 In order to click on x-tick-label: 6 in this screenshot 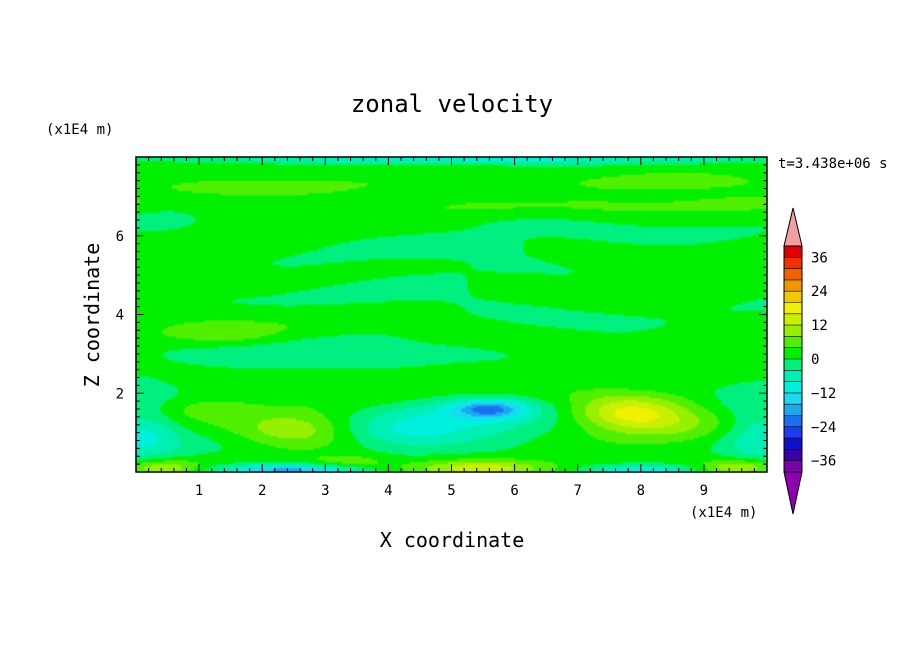, I will do `click(514, 491)`.